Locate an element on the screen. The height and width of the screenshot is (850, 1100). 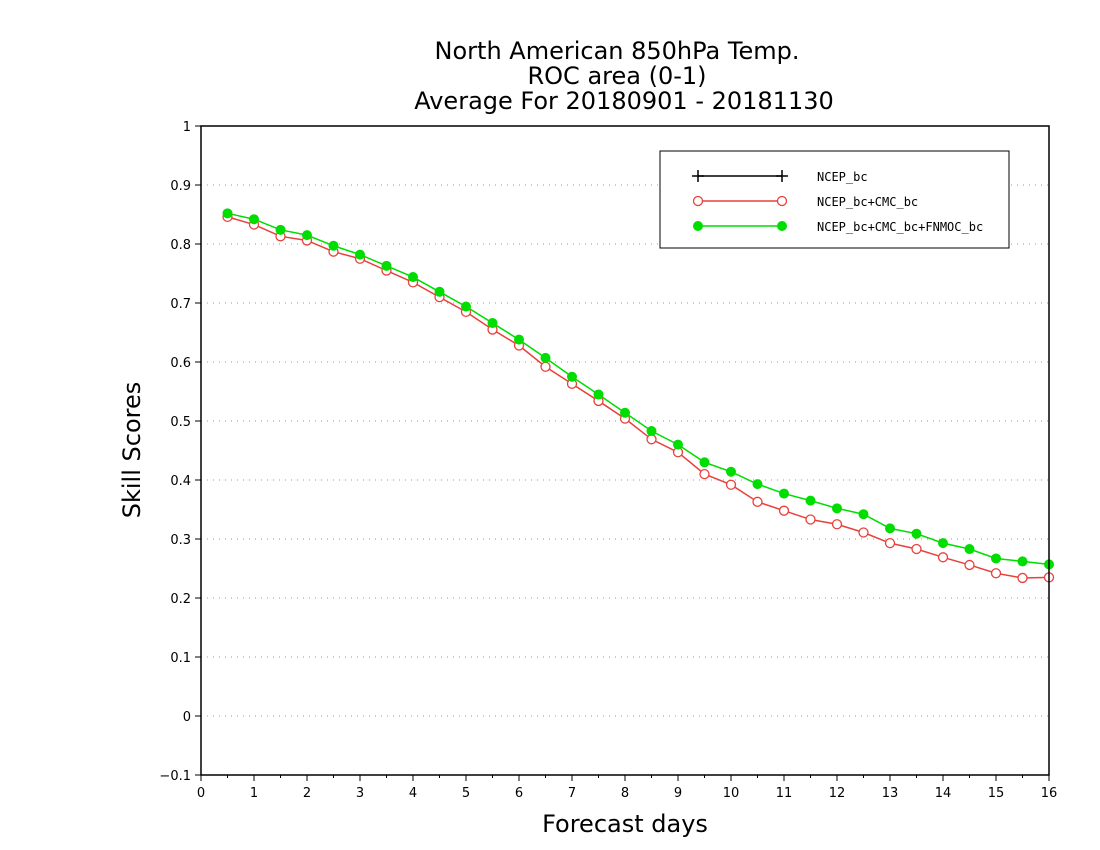
x-tick-label: 16 is located at coordinates (1049, 793).